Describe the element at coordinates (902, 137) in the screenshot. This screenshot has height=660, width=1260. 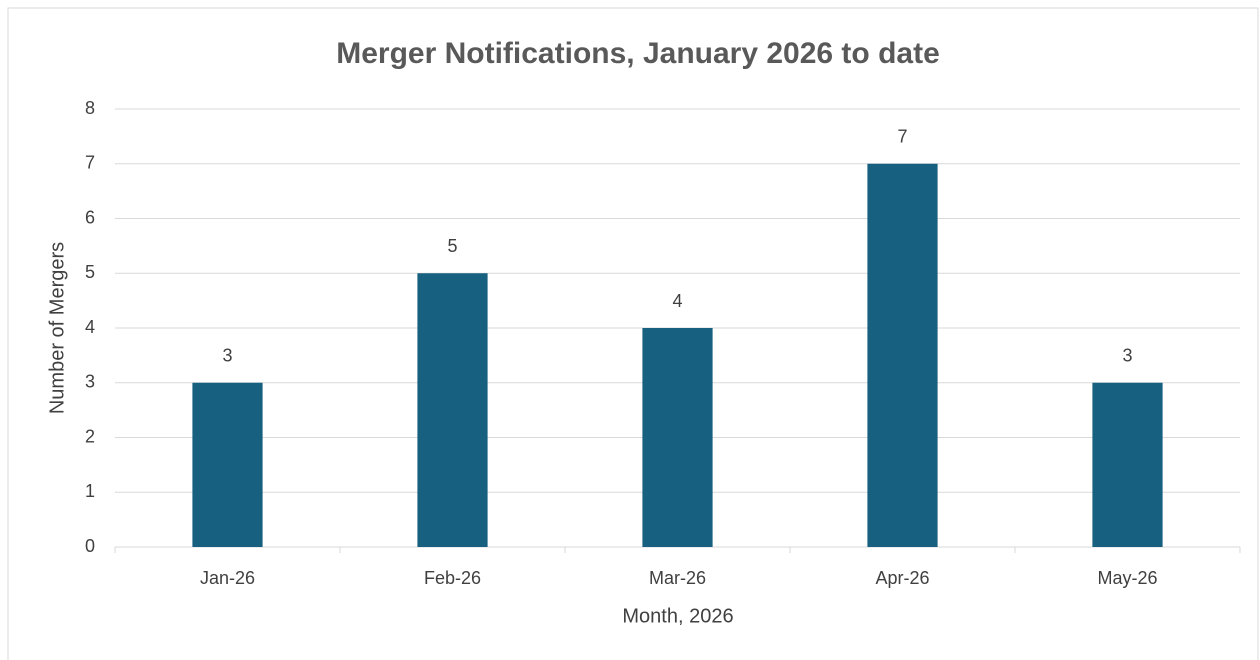
I see `data-label: 7` at that location.